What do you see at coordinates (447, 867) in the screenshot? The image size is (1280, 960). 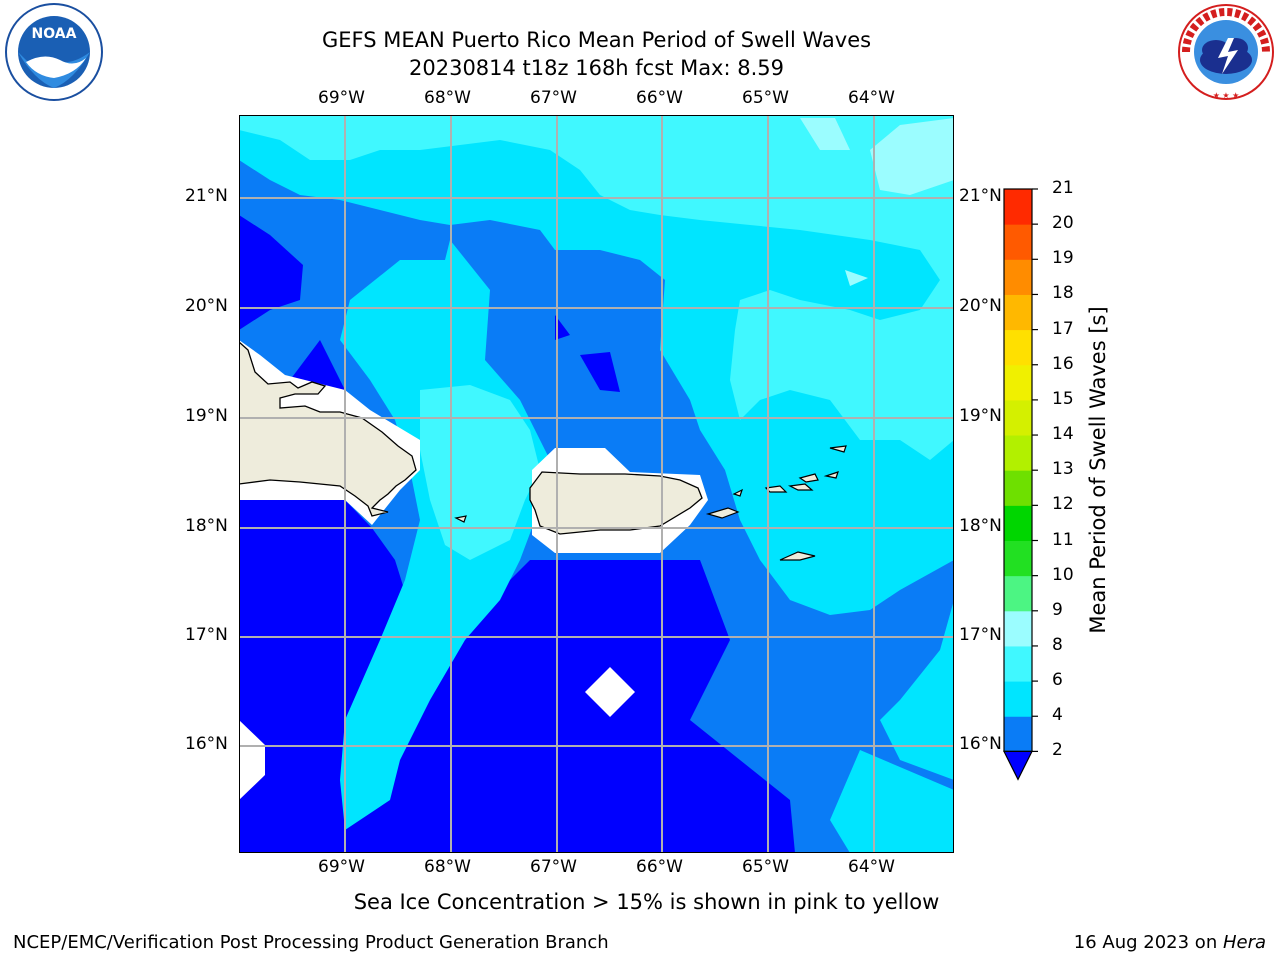 I see `lon-label-bottom: 68°W` at bounding box center [447, 867].